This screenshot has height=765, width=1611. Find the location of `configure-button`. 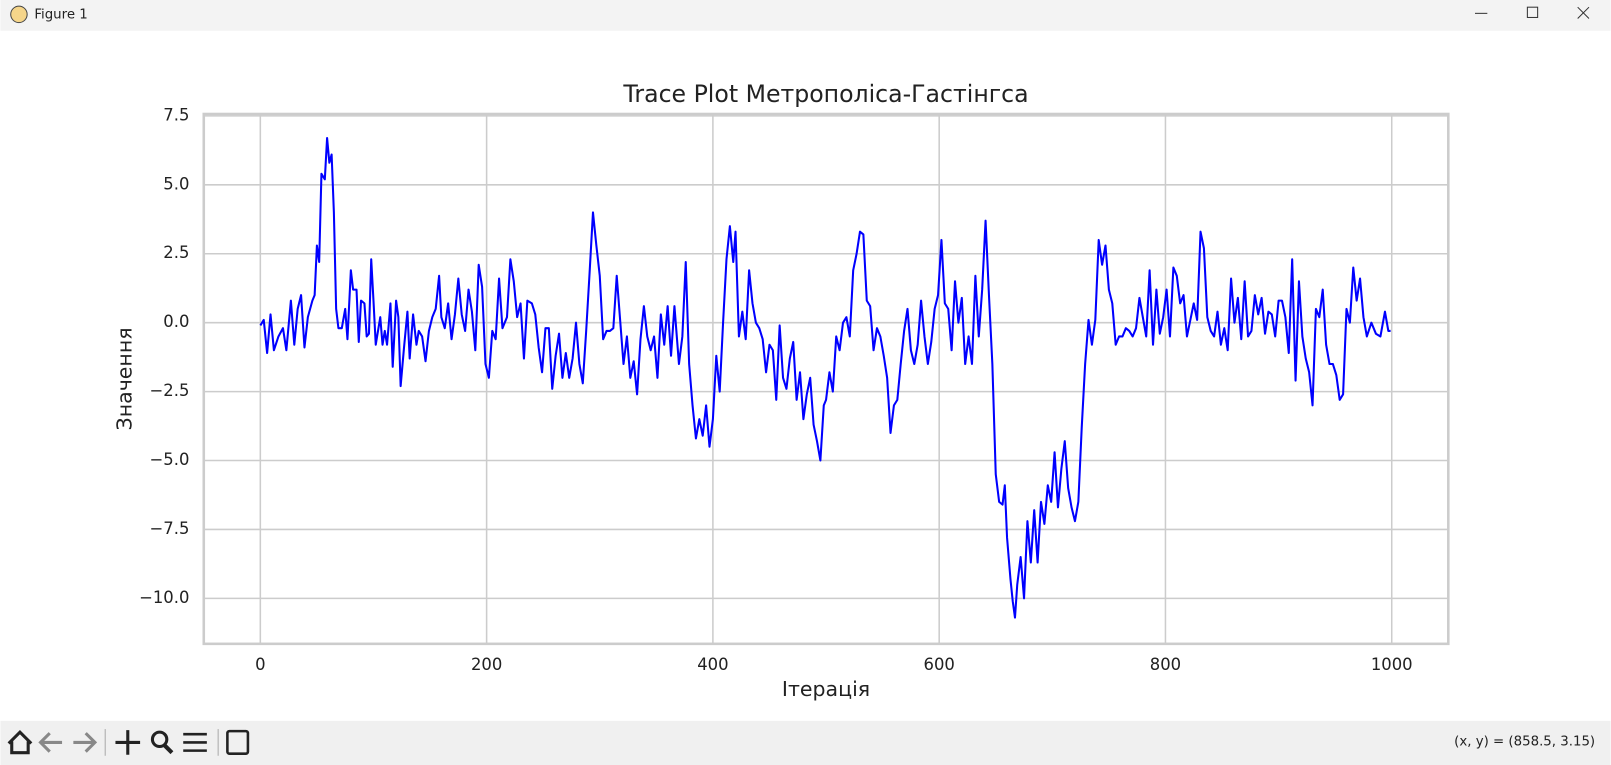

configure-button is located at coordinates (195, 742).